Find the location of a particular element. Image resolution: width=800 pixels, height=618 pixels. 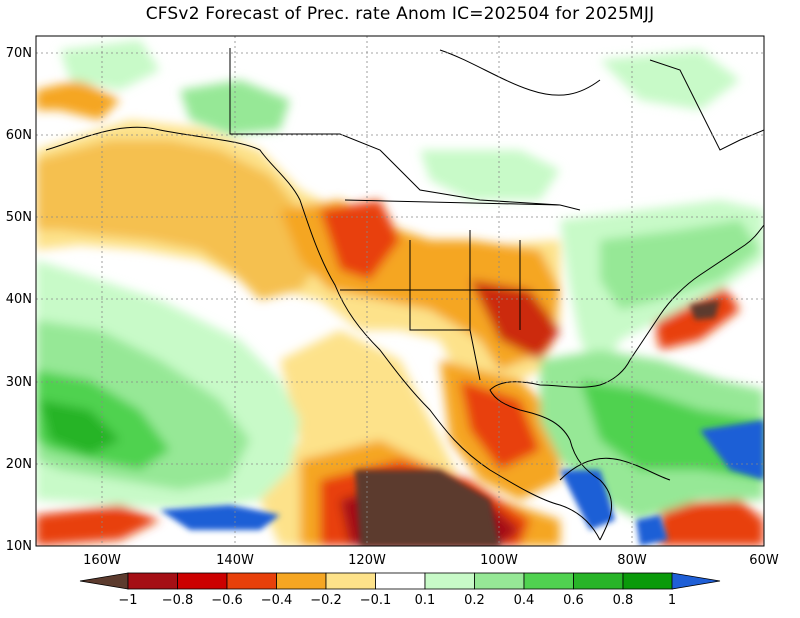

lat-label: 30N is located at coordinates (19, 382).